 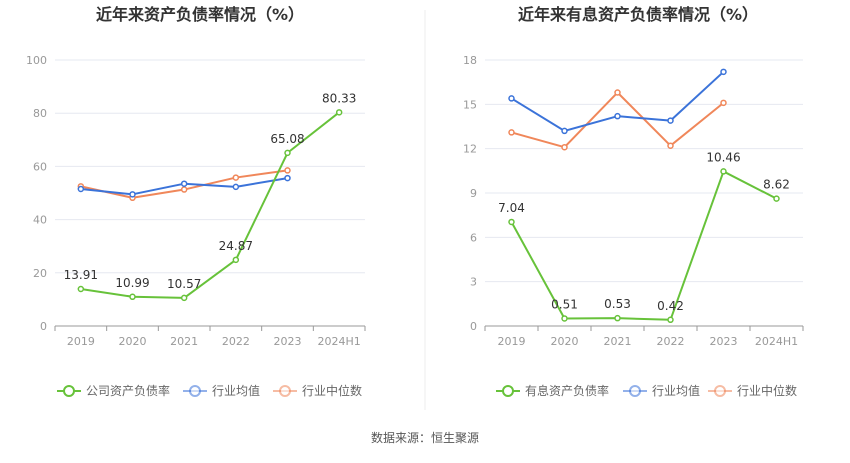 What do you see at coordinates (776, 185) in the screenshot?
I see `data-label: 8.62` at bounding box center [776, 185].